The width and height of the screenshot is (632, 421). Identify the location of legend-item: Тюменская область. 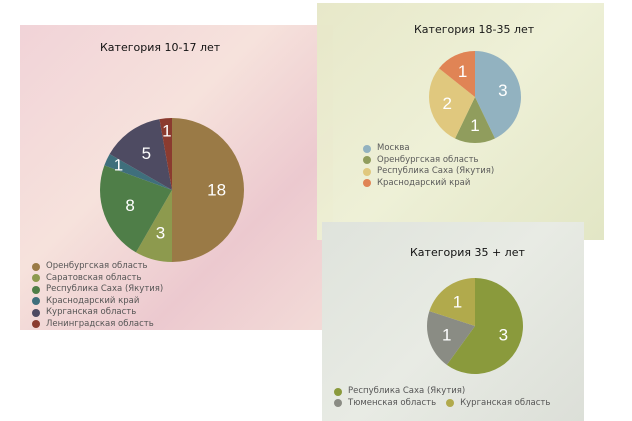
(385, 404).